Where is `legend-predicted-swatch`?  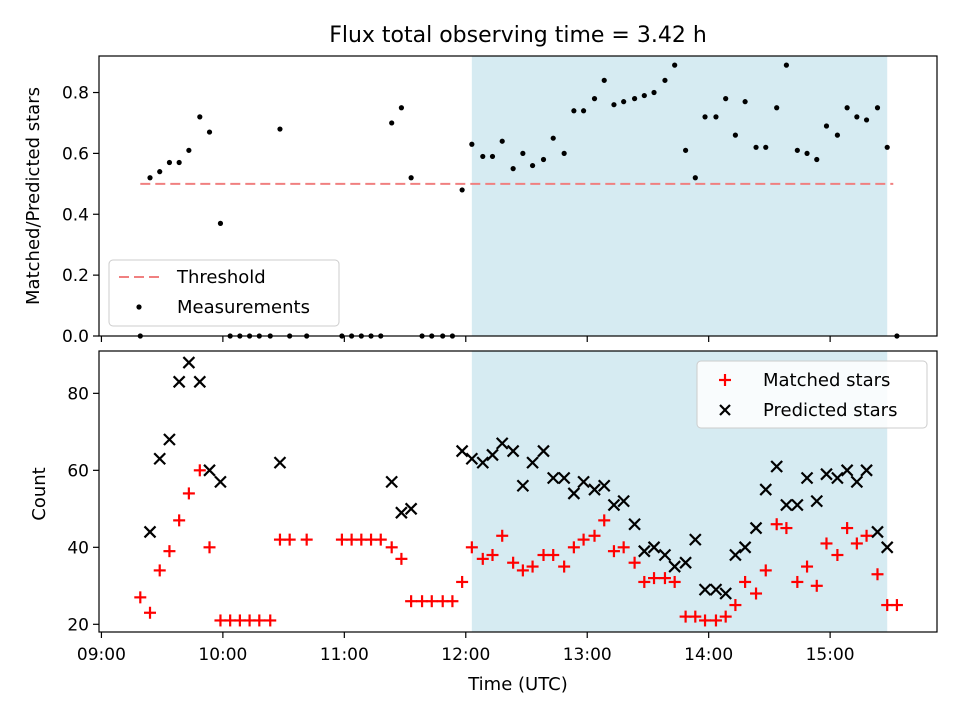 legend-predicted-swatch is located at coordinates (725, 410).